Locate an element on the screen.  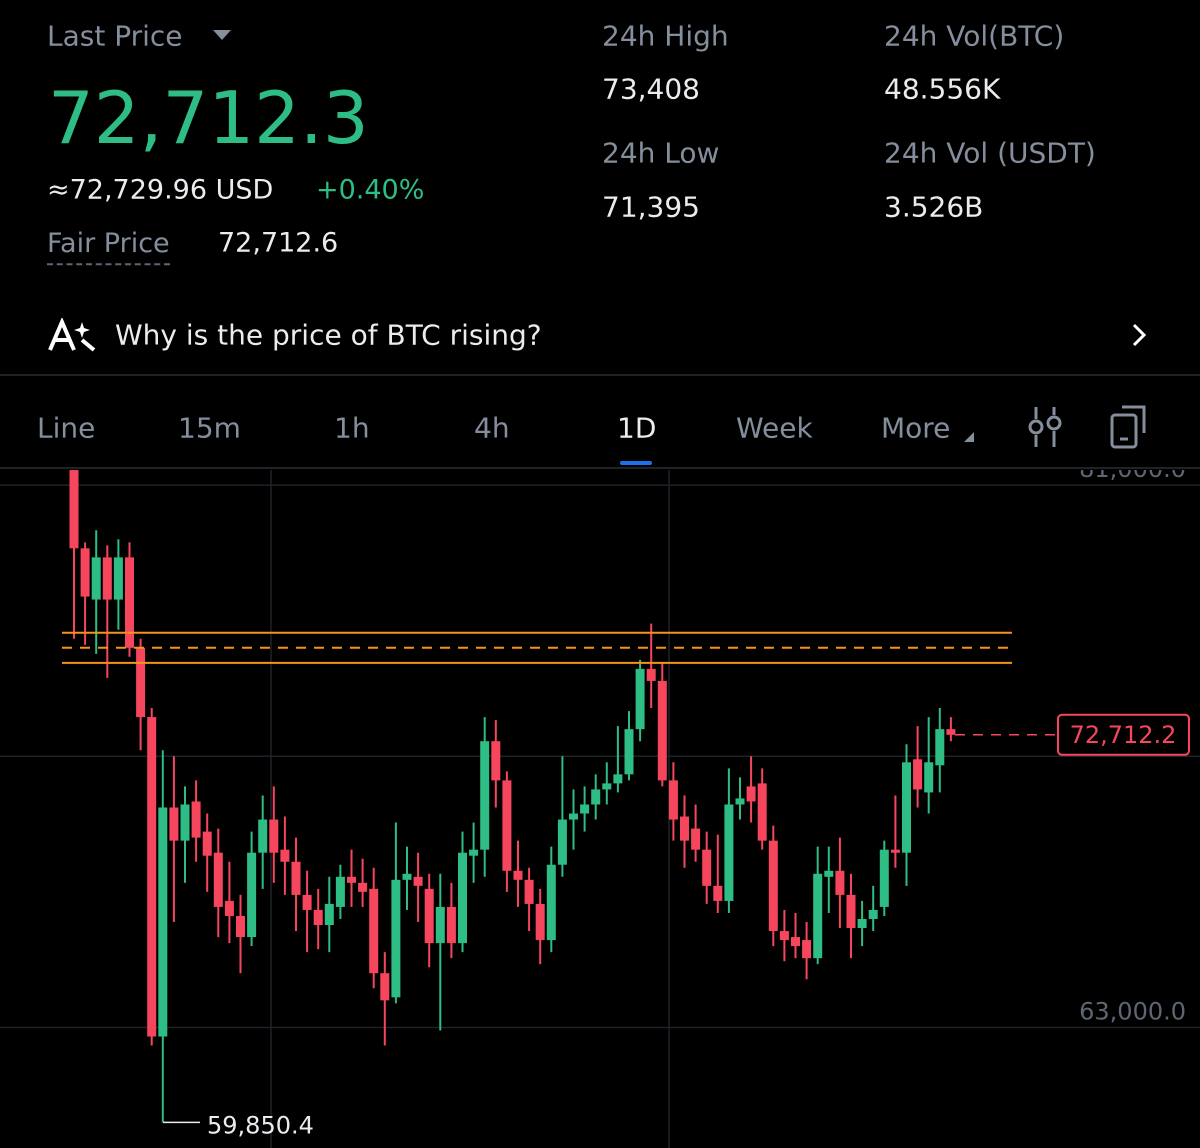
stat-label: 24h Low is located at coordinates (661, 153).